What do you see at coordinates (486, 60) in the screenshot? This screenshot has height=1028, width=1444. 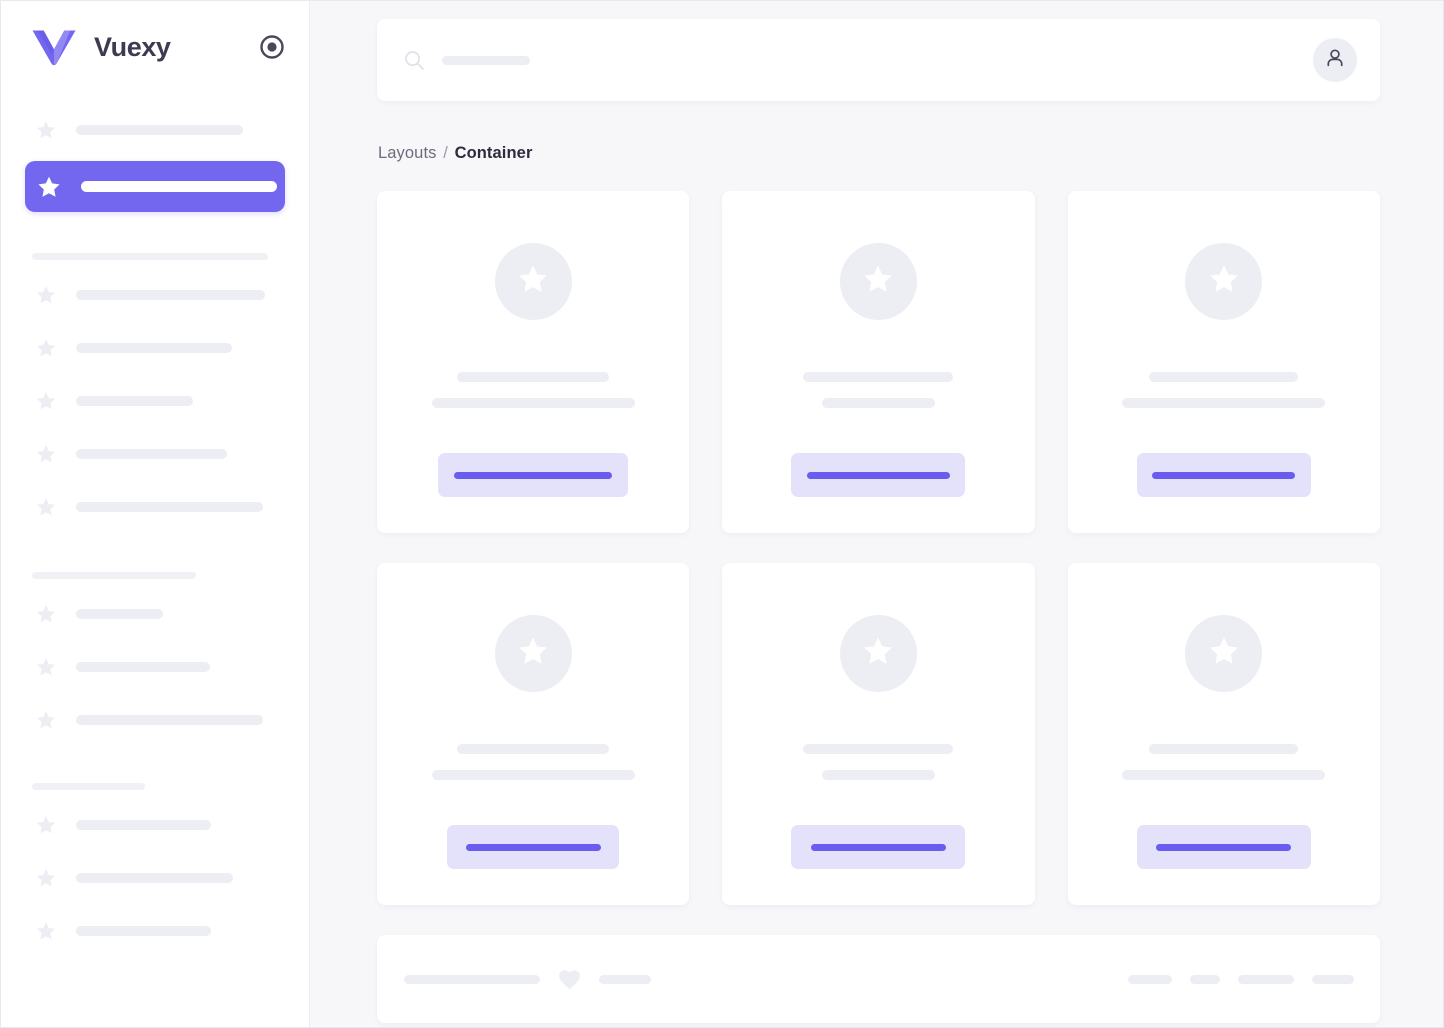 I see `search-placeholder-skeleton` at bounding box center [486, 60].